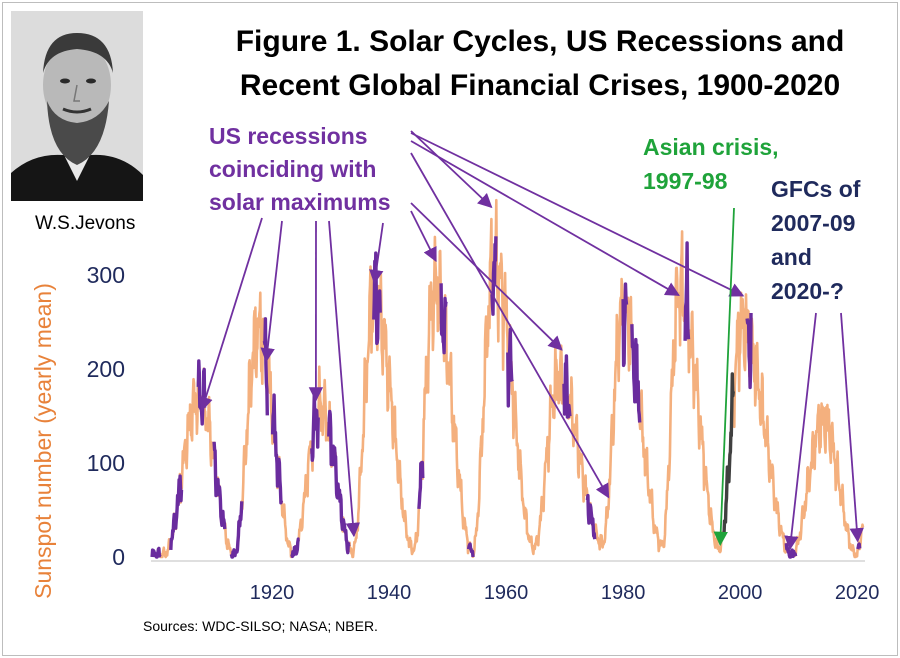 This screenshot has height=658, width=900. Describe the element at coordinates (685, 181) in the screenshot. I see `asian-crisis-annotation-line-2: 1997-98` at that location.